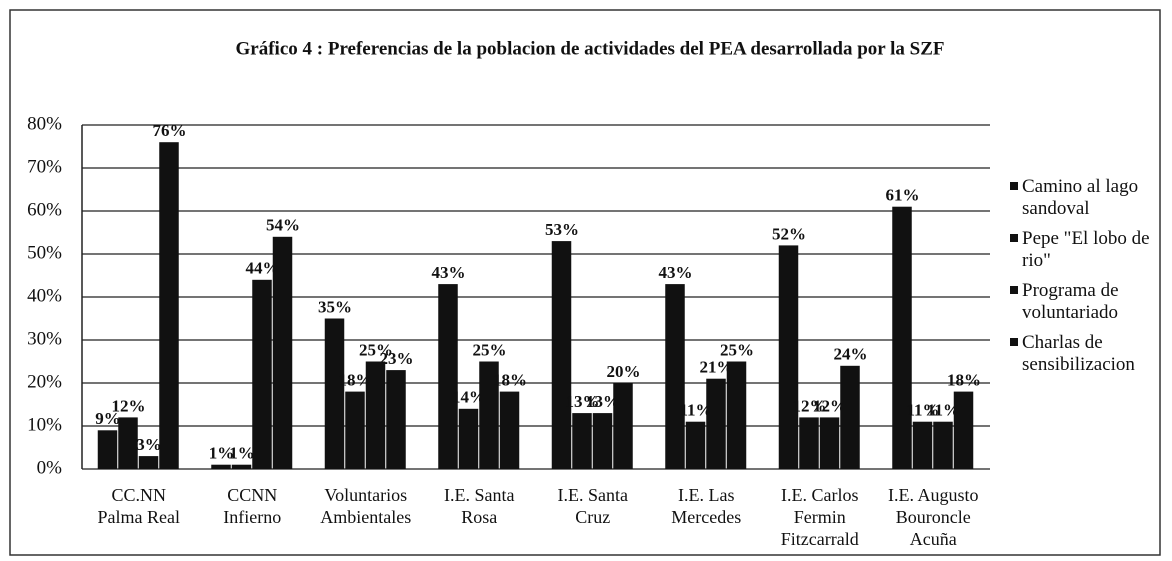 This screenshot has width=1172, height=561. What do you see at coordinates (138, 506) in the screenshot?
I see `x-tick-label: CC.NN Palma Real` at bounding box center [138, 506].